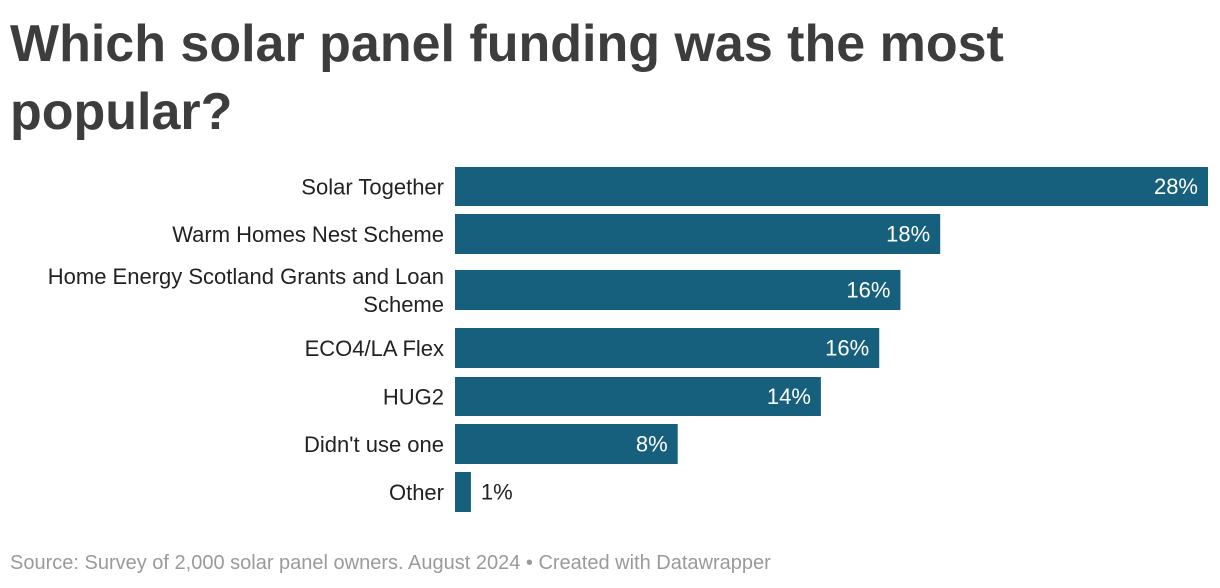 The height and width of the screenshot is (588, 1220). Describe the element at coordinates (789, 396) in the screenshot. I see `value-label: 14%` at that location.